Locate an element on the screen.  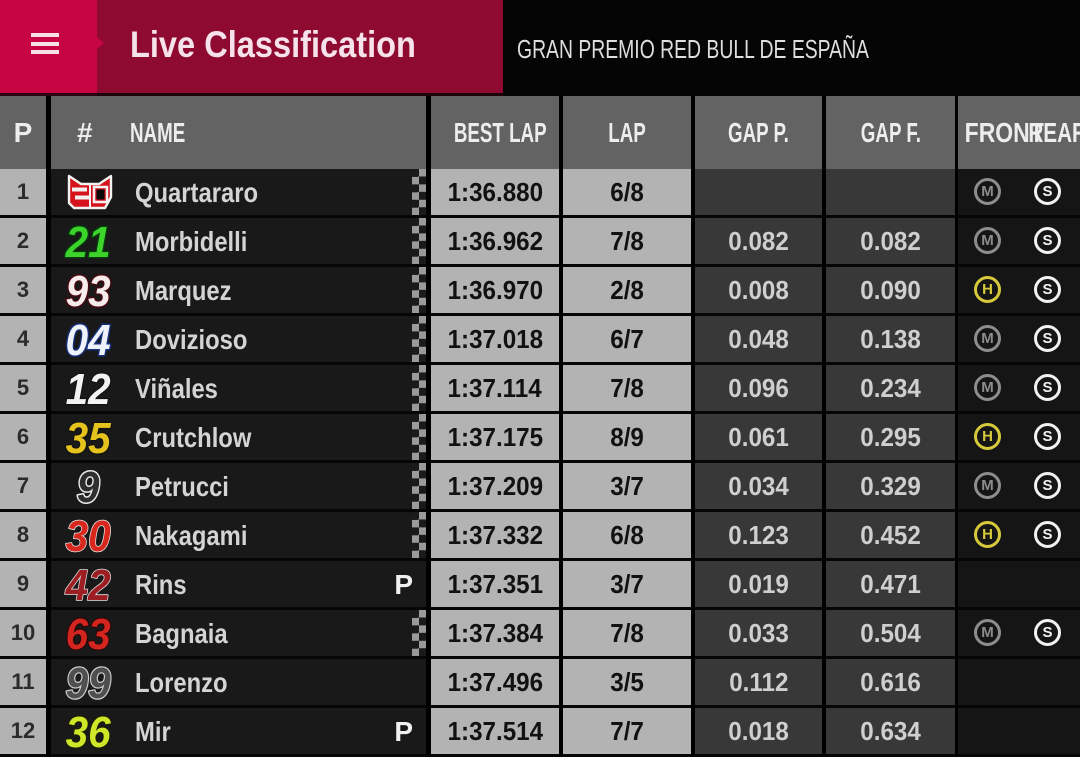
svg-text: 93 is located at coordinates (88, 290).